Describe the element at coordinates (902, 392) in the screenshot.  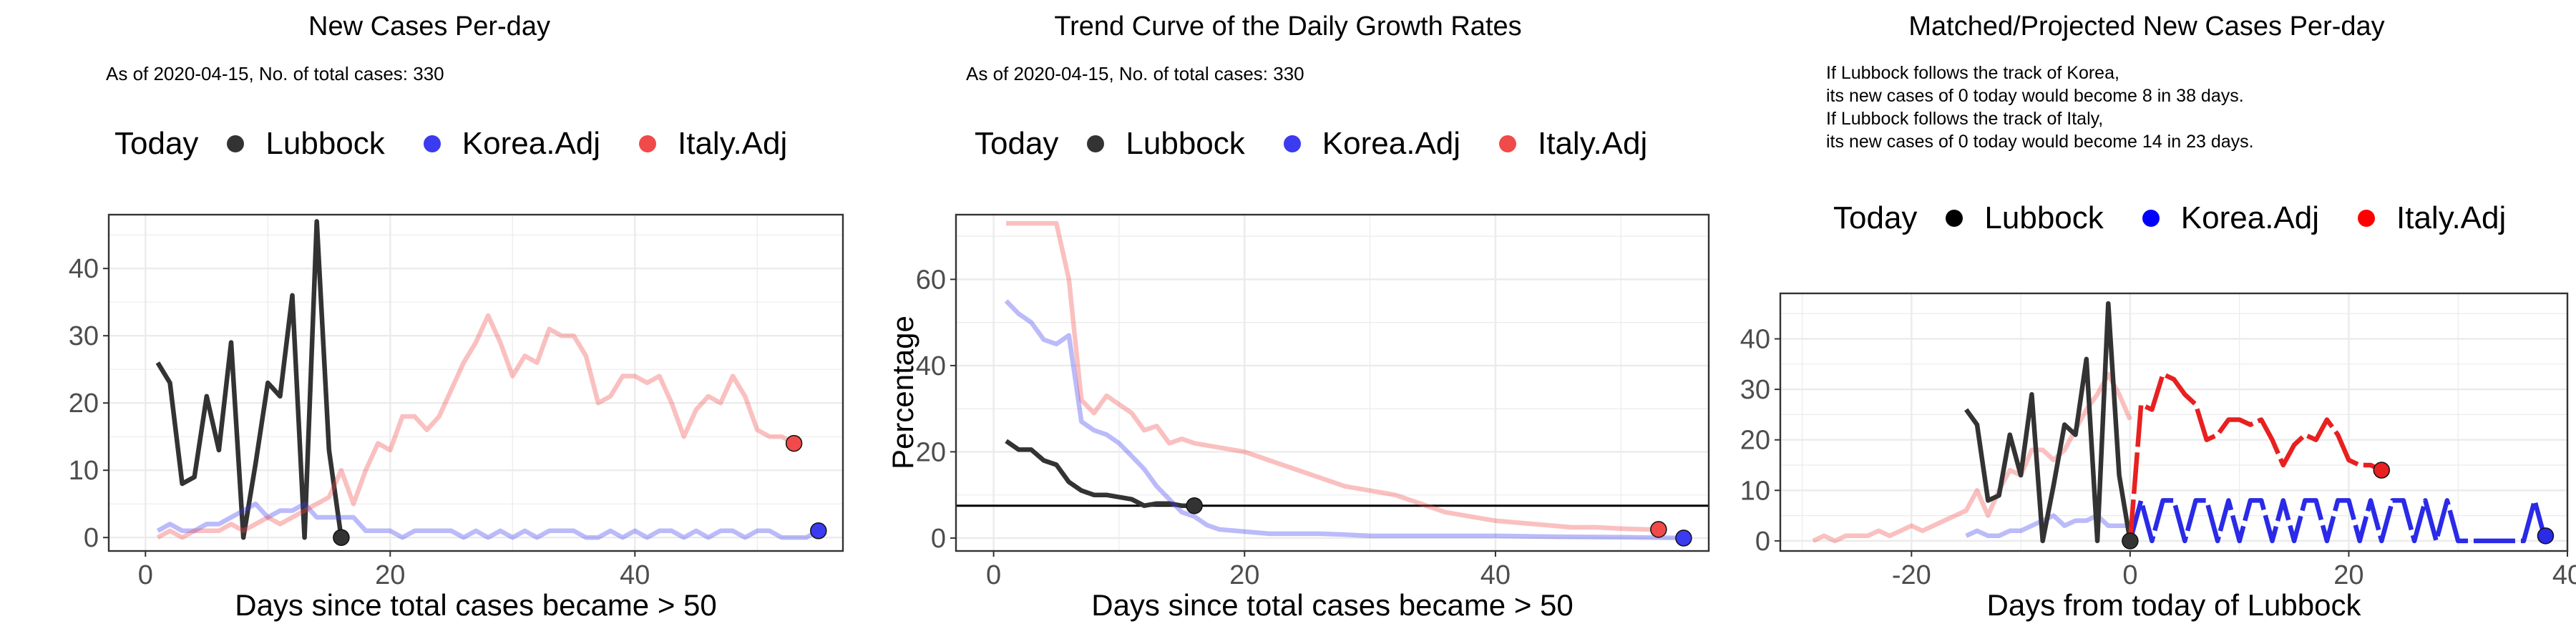
I see `y-axis-label: Percentage` at that location.